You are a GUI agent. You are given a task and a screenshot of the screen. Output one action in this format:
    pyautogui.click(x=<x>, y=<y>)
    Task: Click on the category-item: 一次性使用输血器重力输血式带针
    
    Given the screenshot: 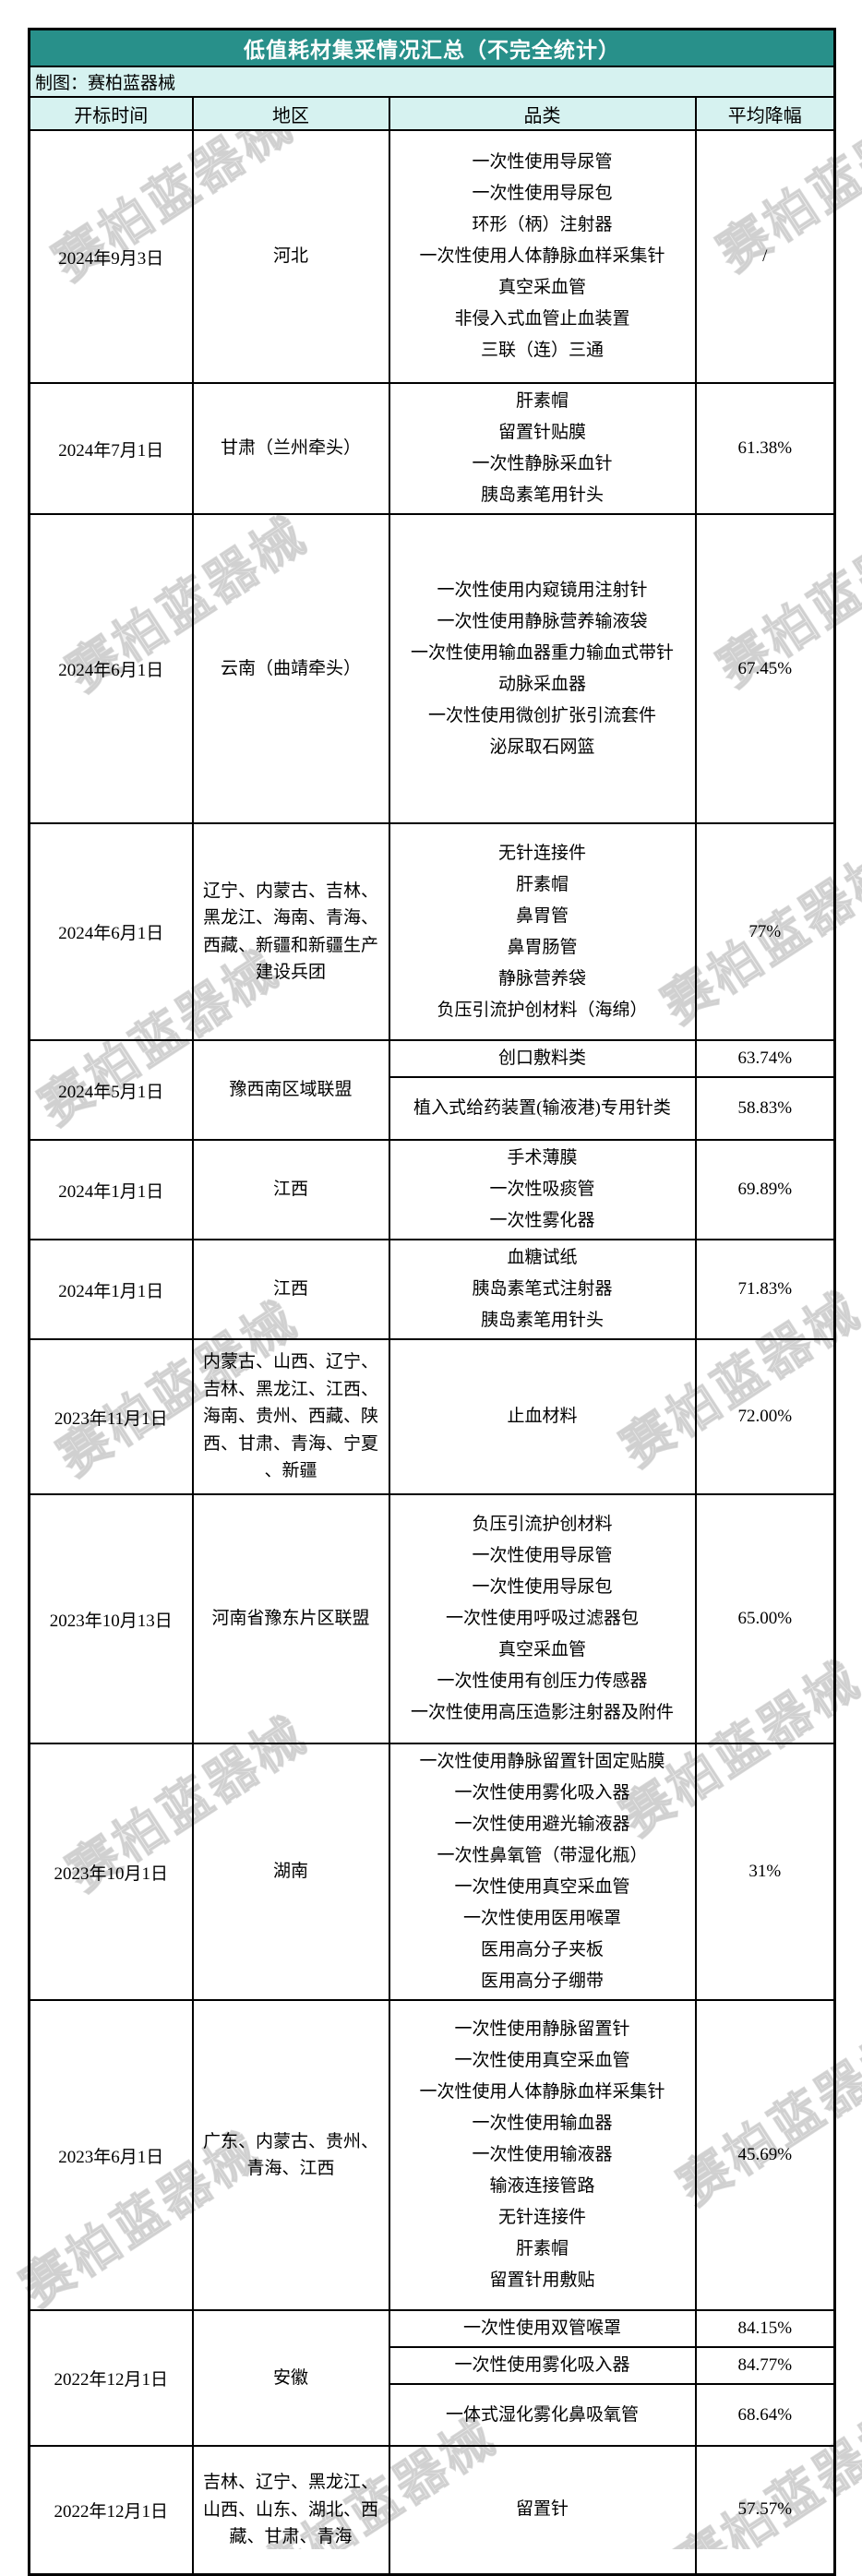 What is the action you would take?
    pyautogui.click(x=542, y=653)
    